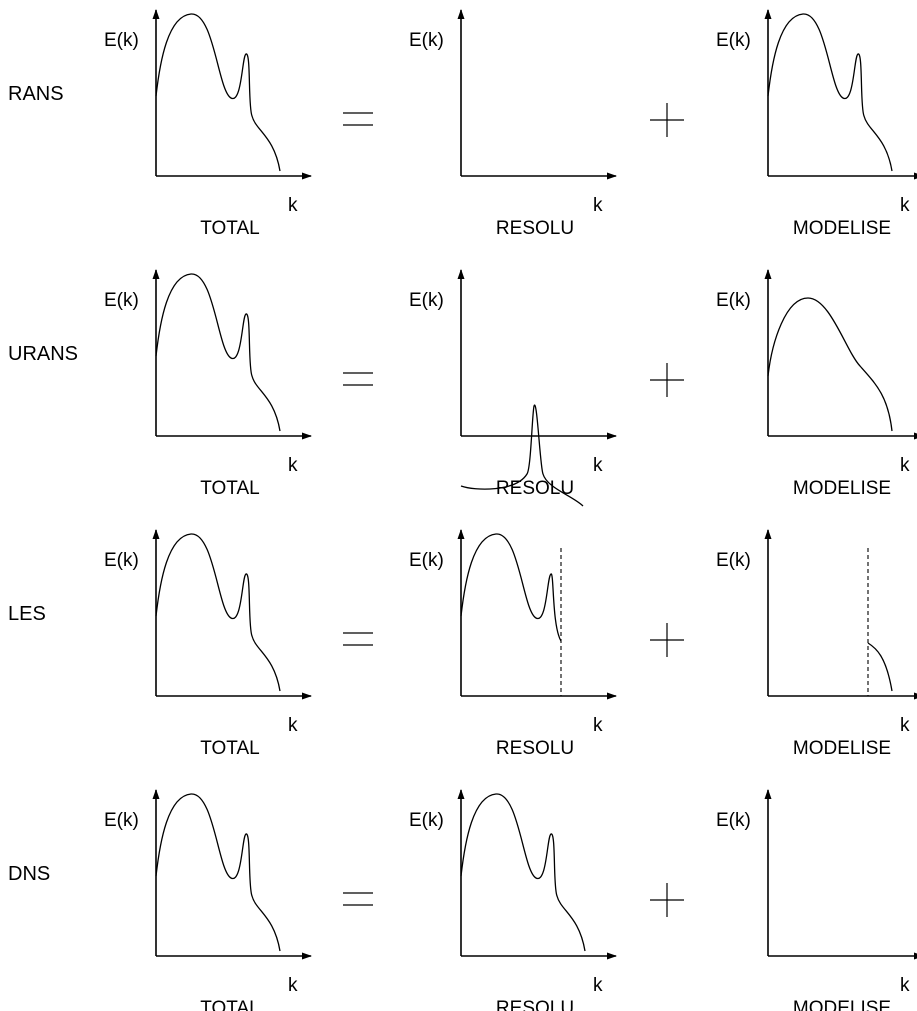 The image size is (917, 1011). I want to click on row-label: LES, so click(27, 614).